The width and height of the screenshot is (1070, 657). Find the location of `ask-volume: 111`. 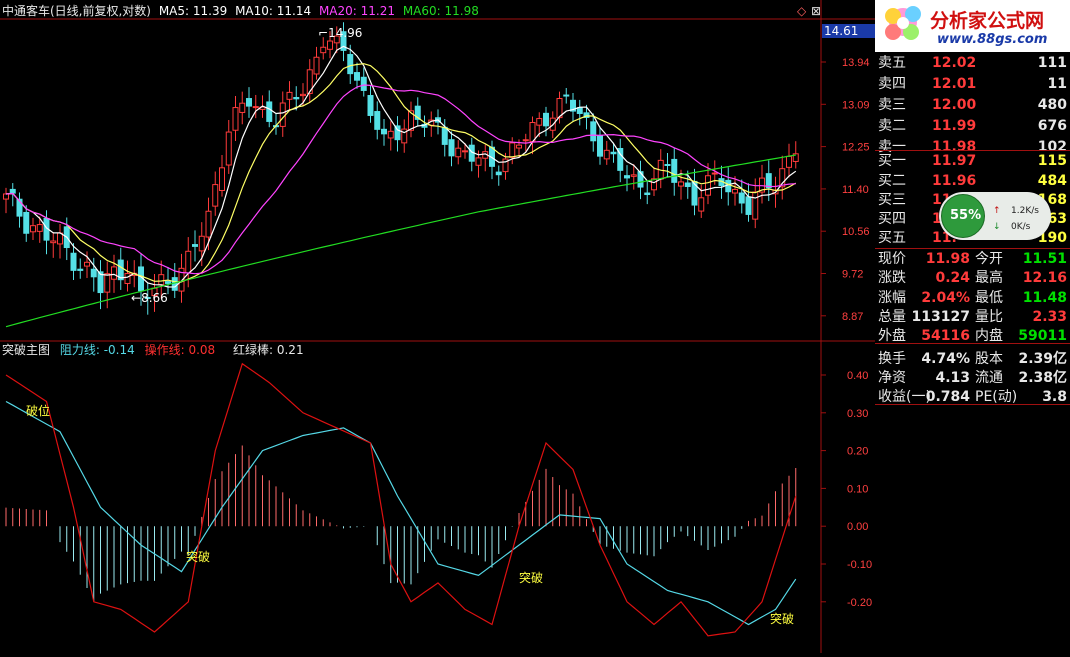

ask-volume: 111 is located at coordinates (1052, 63).